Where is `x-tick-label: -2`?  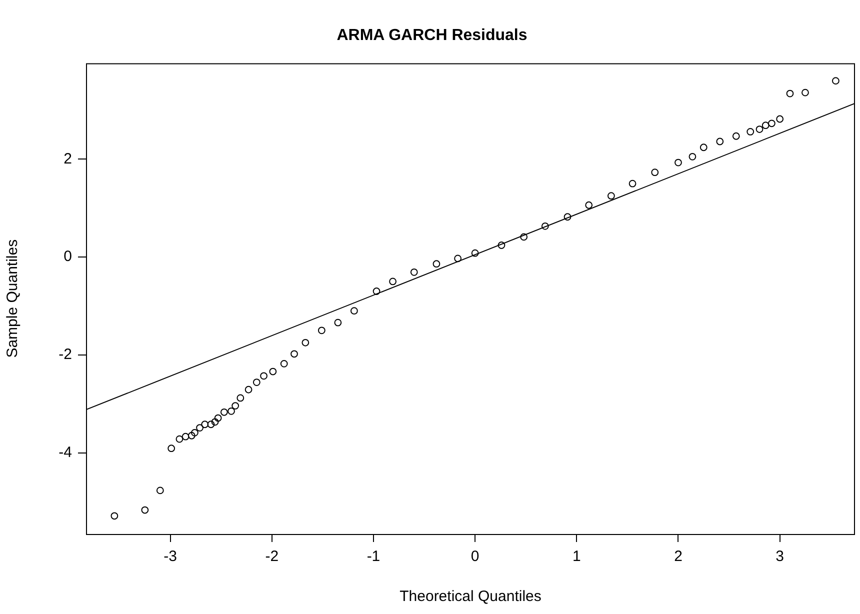 x-tick-label: -2 is located at coordinates (272, 557).